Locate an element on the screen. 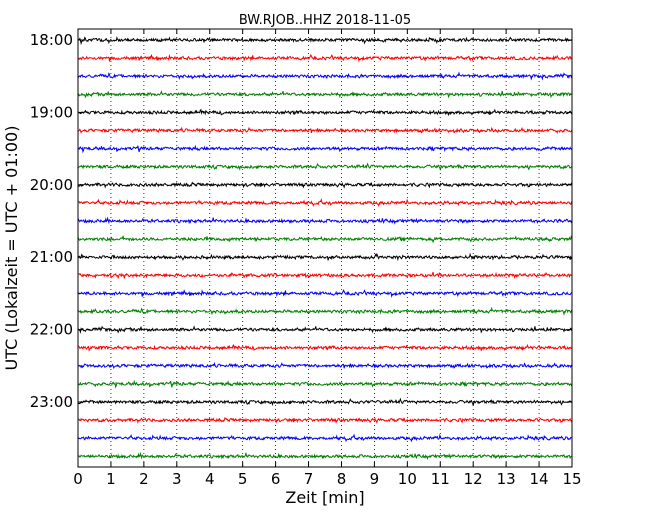  x-tick-label: 10 is located at coordinates (407, 479).